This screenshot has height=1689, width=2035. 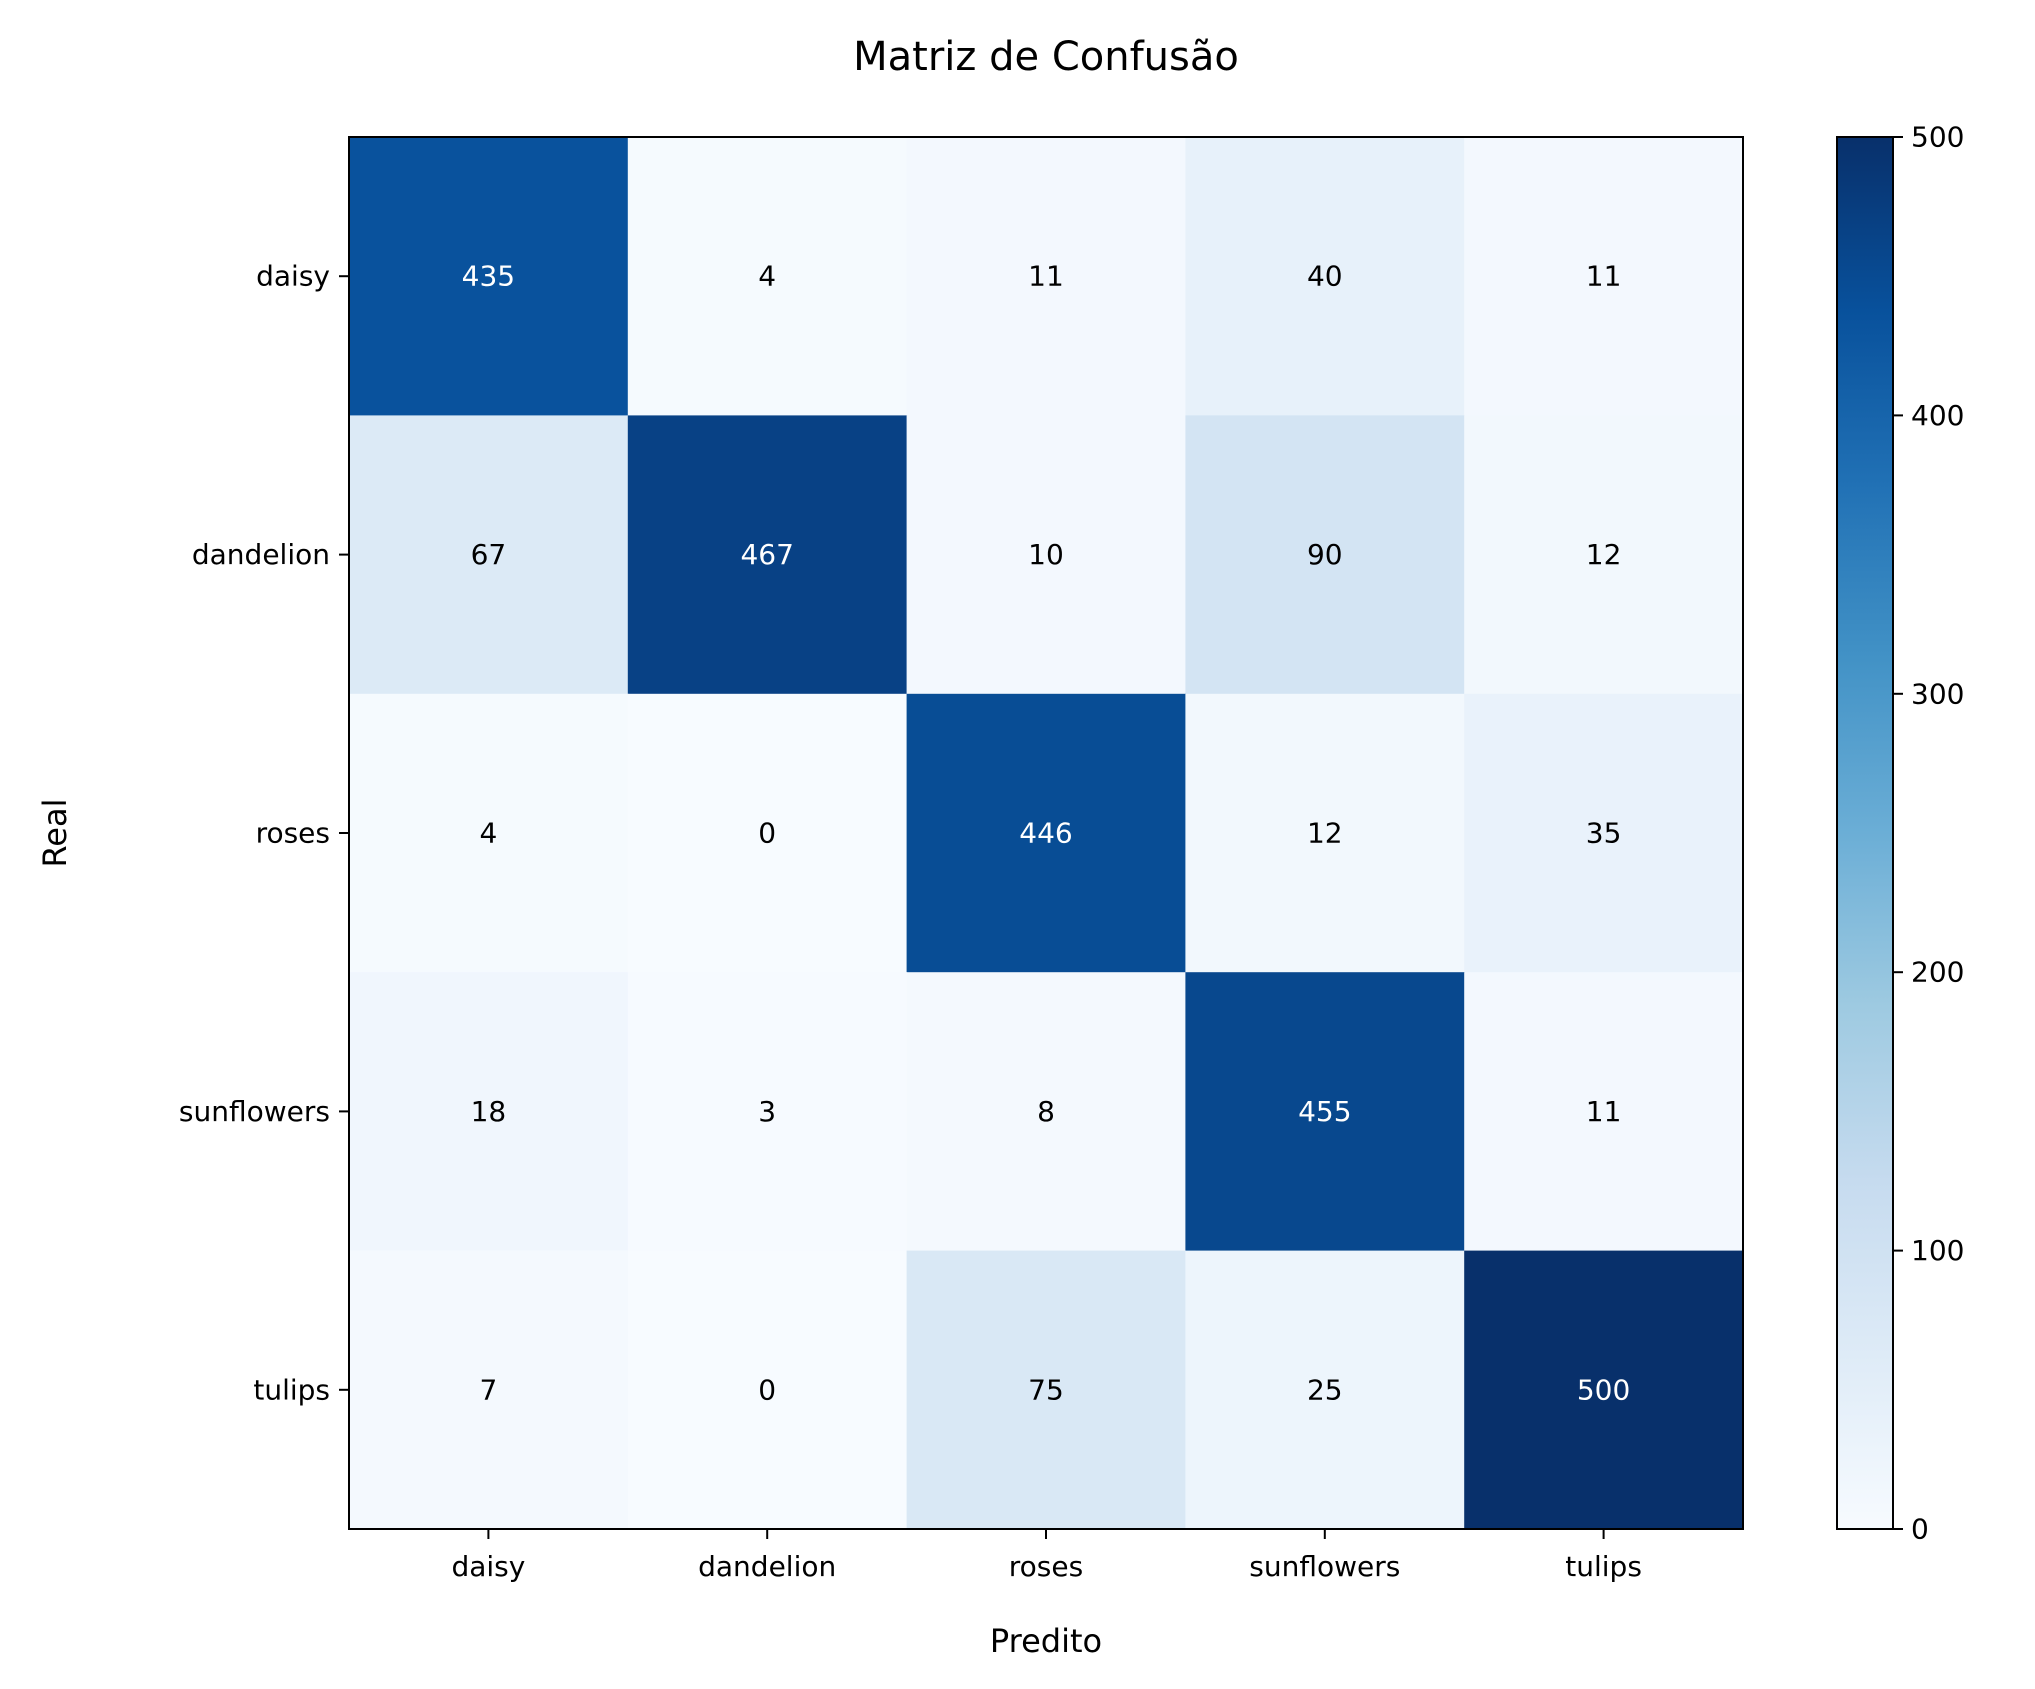 What do you see at coordinates (55, 833) in the screenshot?
I see `y-axis-label: Real` at bounding box center [55, 833].